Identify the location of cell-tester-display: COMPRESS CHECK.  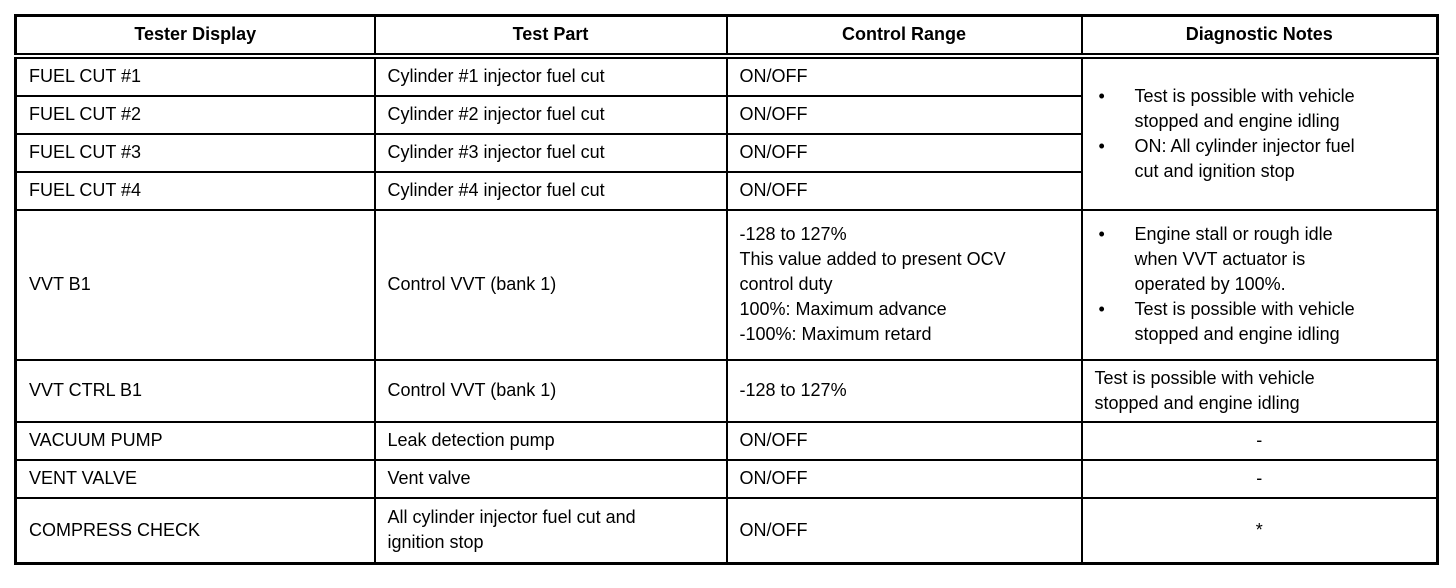
(195, 530).